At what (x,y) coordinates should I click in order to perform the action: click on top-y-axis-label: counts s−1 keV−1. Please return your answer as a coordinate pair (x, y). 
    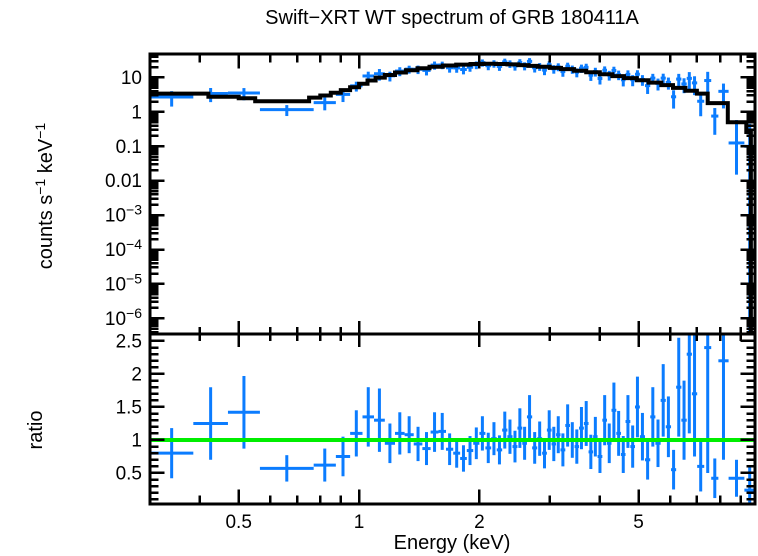
    Looking at the image, I should click on (44, 196).